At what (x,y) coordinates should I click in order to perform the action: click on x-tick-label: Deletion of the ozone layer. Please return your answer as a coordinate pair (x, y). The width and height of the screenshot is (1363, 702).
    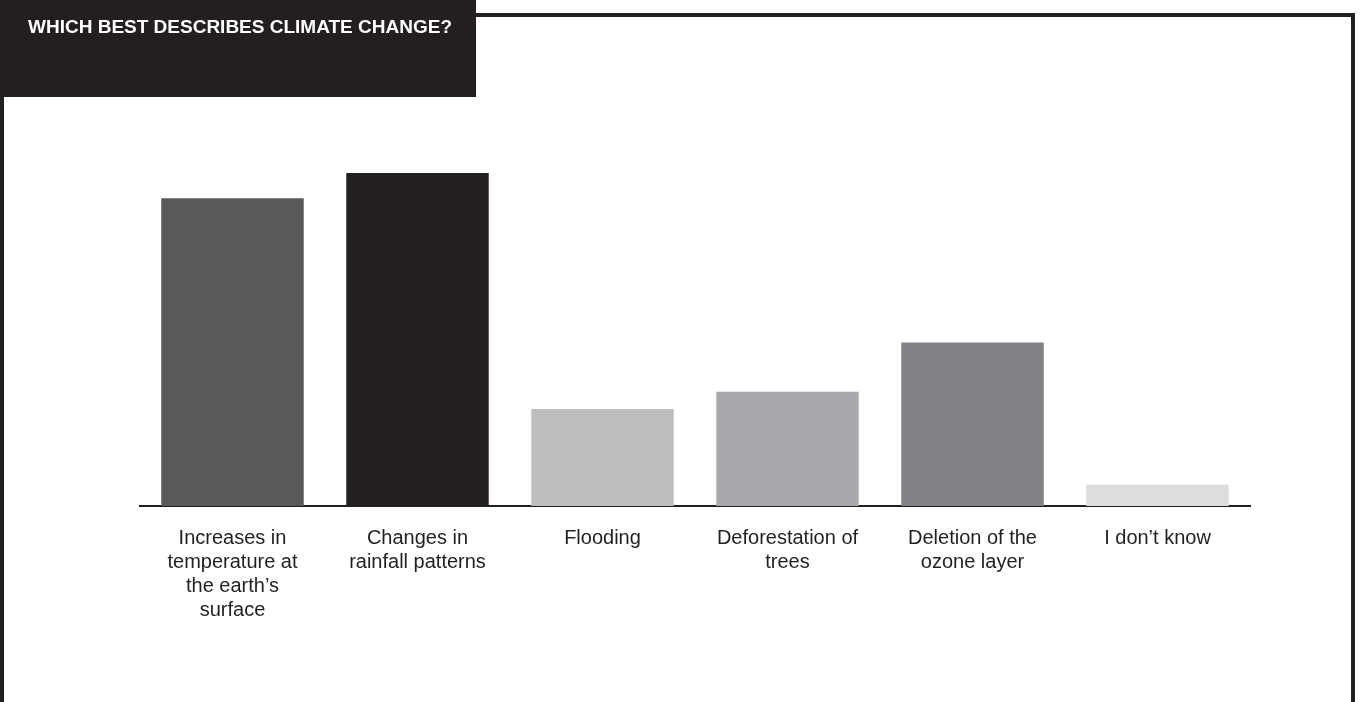
    Looking at the image, I should click on (972, 548).